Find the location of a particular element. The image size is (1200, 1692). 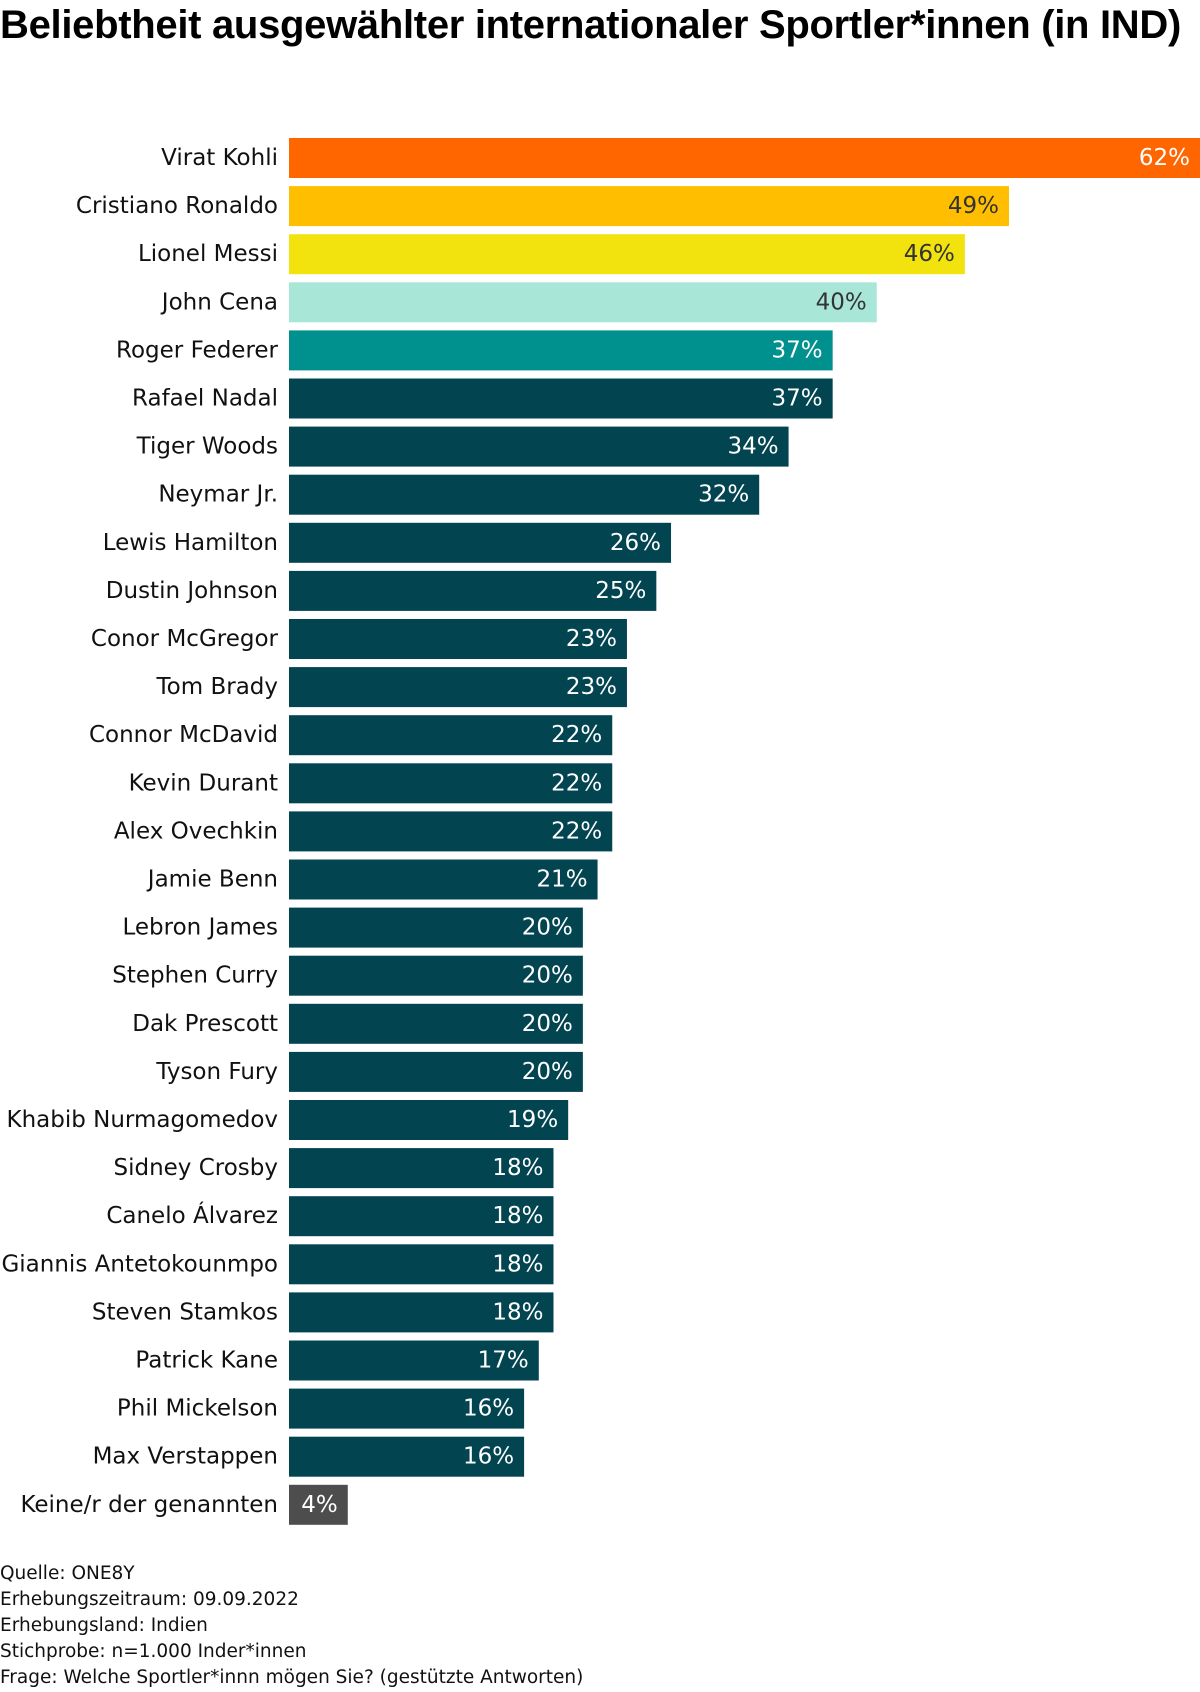

category-label: Tiger Woods is located at coordinates (207, 447).